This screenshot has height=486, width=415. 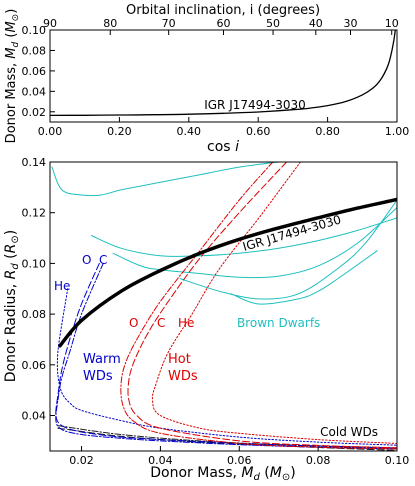 What do you see at coordinates (110, 23) in the screenshot?
I see `top-inclination-tick-label: 80` at bounding box center [110, 23].